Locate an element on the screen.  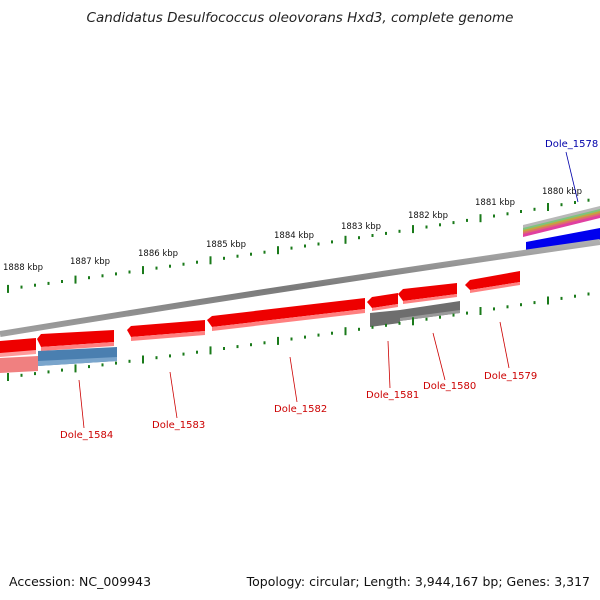
gene-arrows is located at coordinates (260, 314).